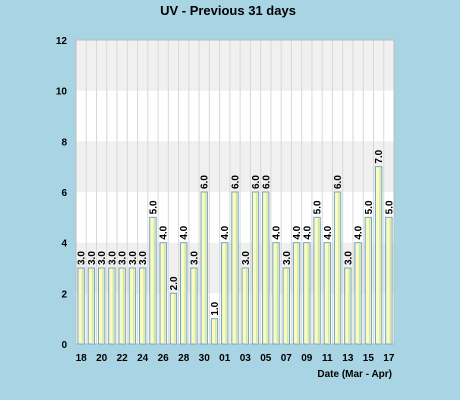  I want to click on x-tick-label: 26, so click(164, 358).